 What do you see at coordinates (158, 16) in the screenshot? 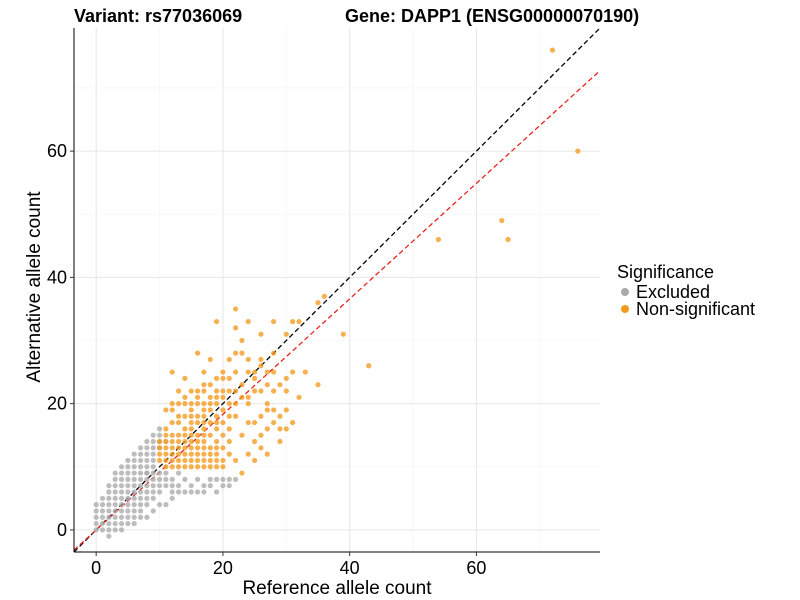
I see `chart-title-variant: Variant: rs77036069` at bounding box center [158, 16].